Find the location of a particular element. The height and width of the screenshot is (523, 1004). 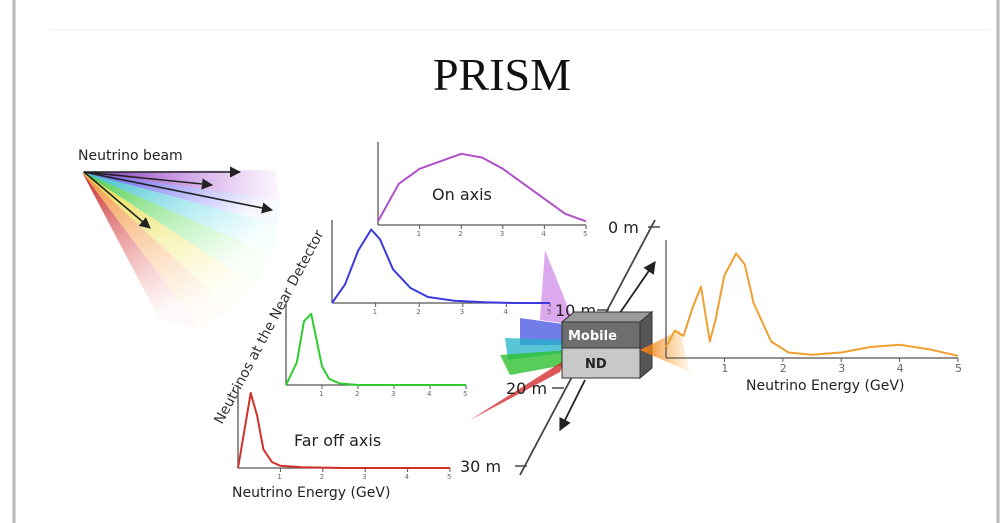

far-detector-spectrum-panel: 1 2 3 4 5 is located at coordinates (813, 307).